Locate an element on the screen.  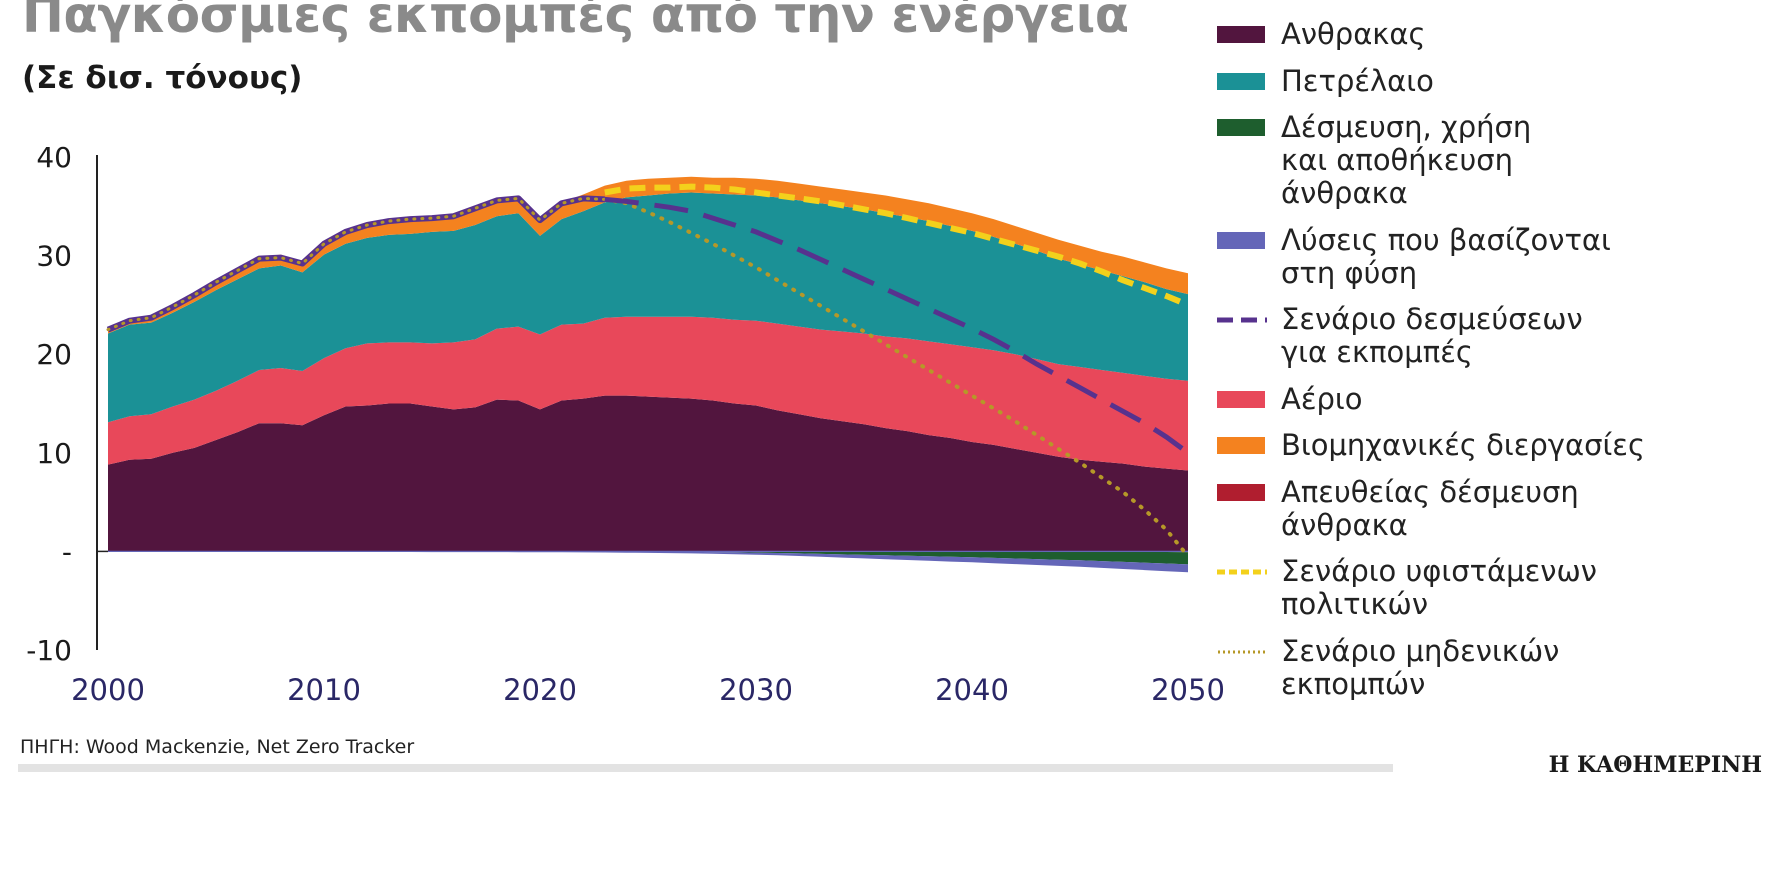
legend-label-nature: Λύσεις που βασίζονται στη φύση is located at coordinates (1446, 256).